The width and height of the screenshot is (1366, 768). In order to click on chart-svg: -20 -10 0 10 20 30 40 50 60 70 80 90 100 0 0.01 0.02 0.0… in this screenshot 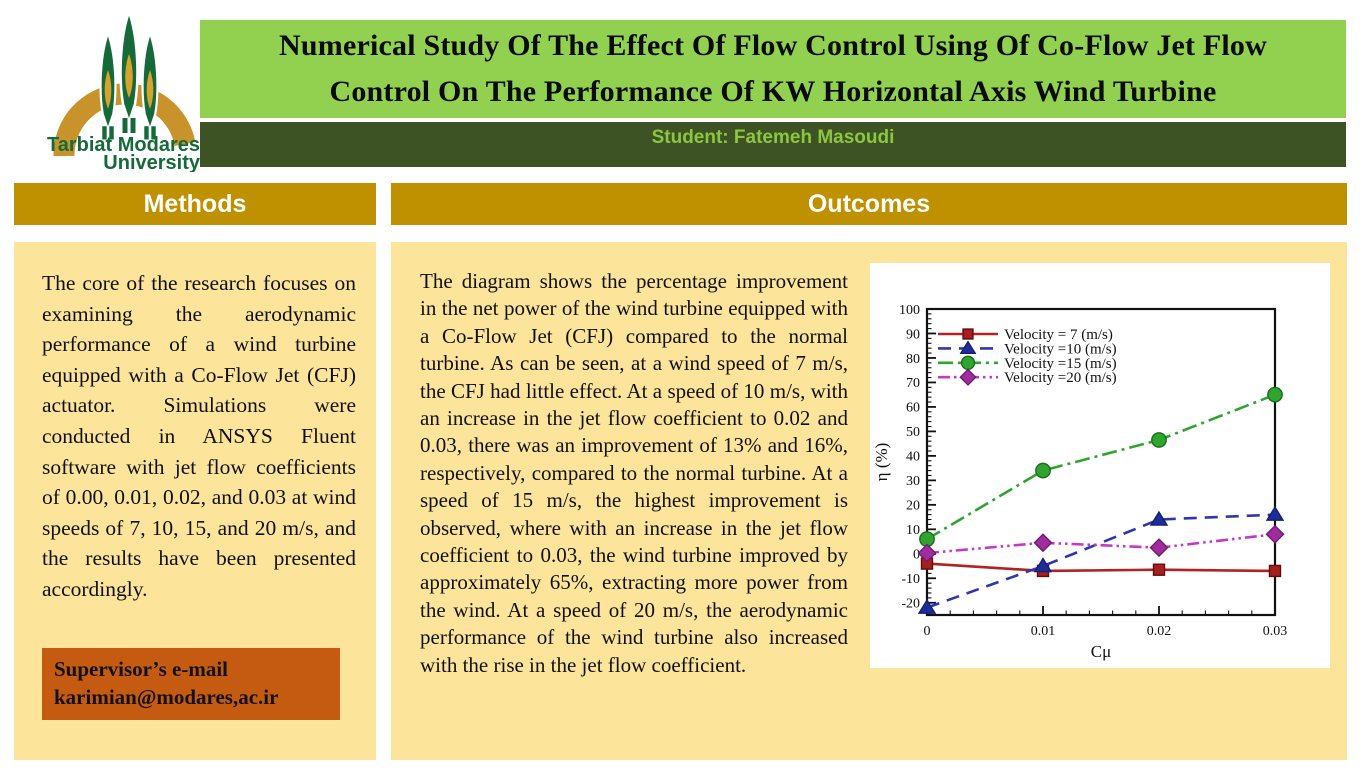, I will do `click(1080, 482)`.